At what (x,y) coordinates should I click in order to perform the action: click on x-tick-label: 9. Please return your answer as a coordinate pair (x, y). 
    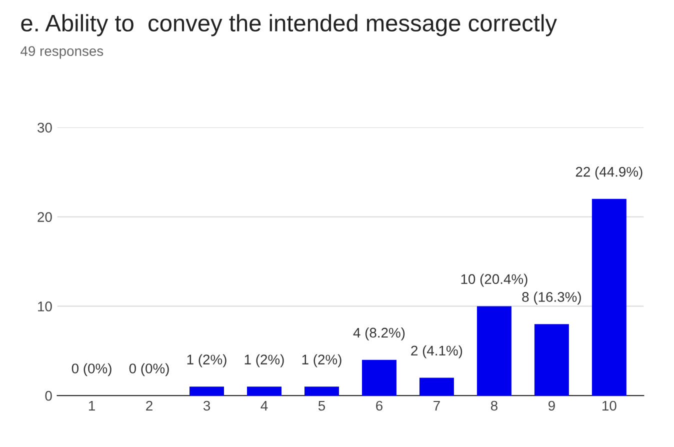
    Looking at the image, I should click on (551, 405).